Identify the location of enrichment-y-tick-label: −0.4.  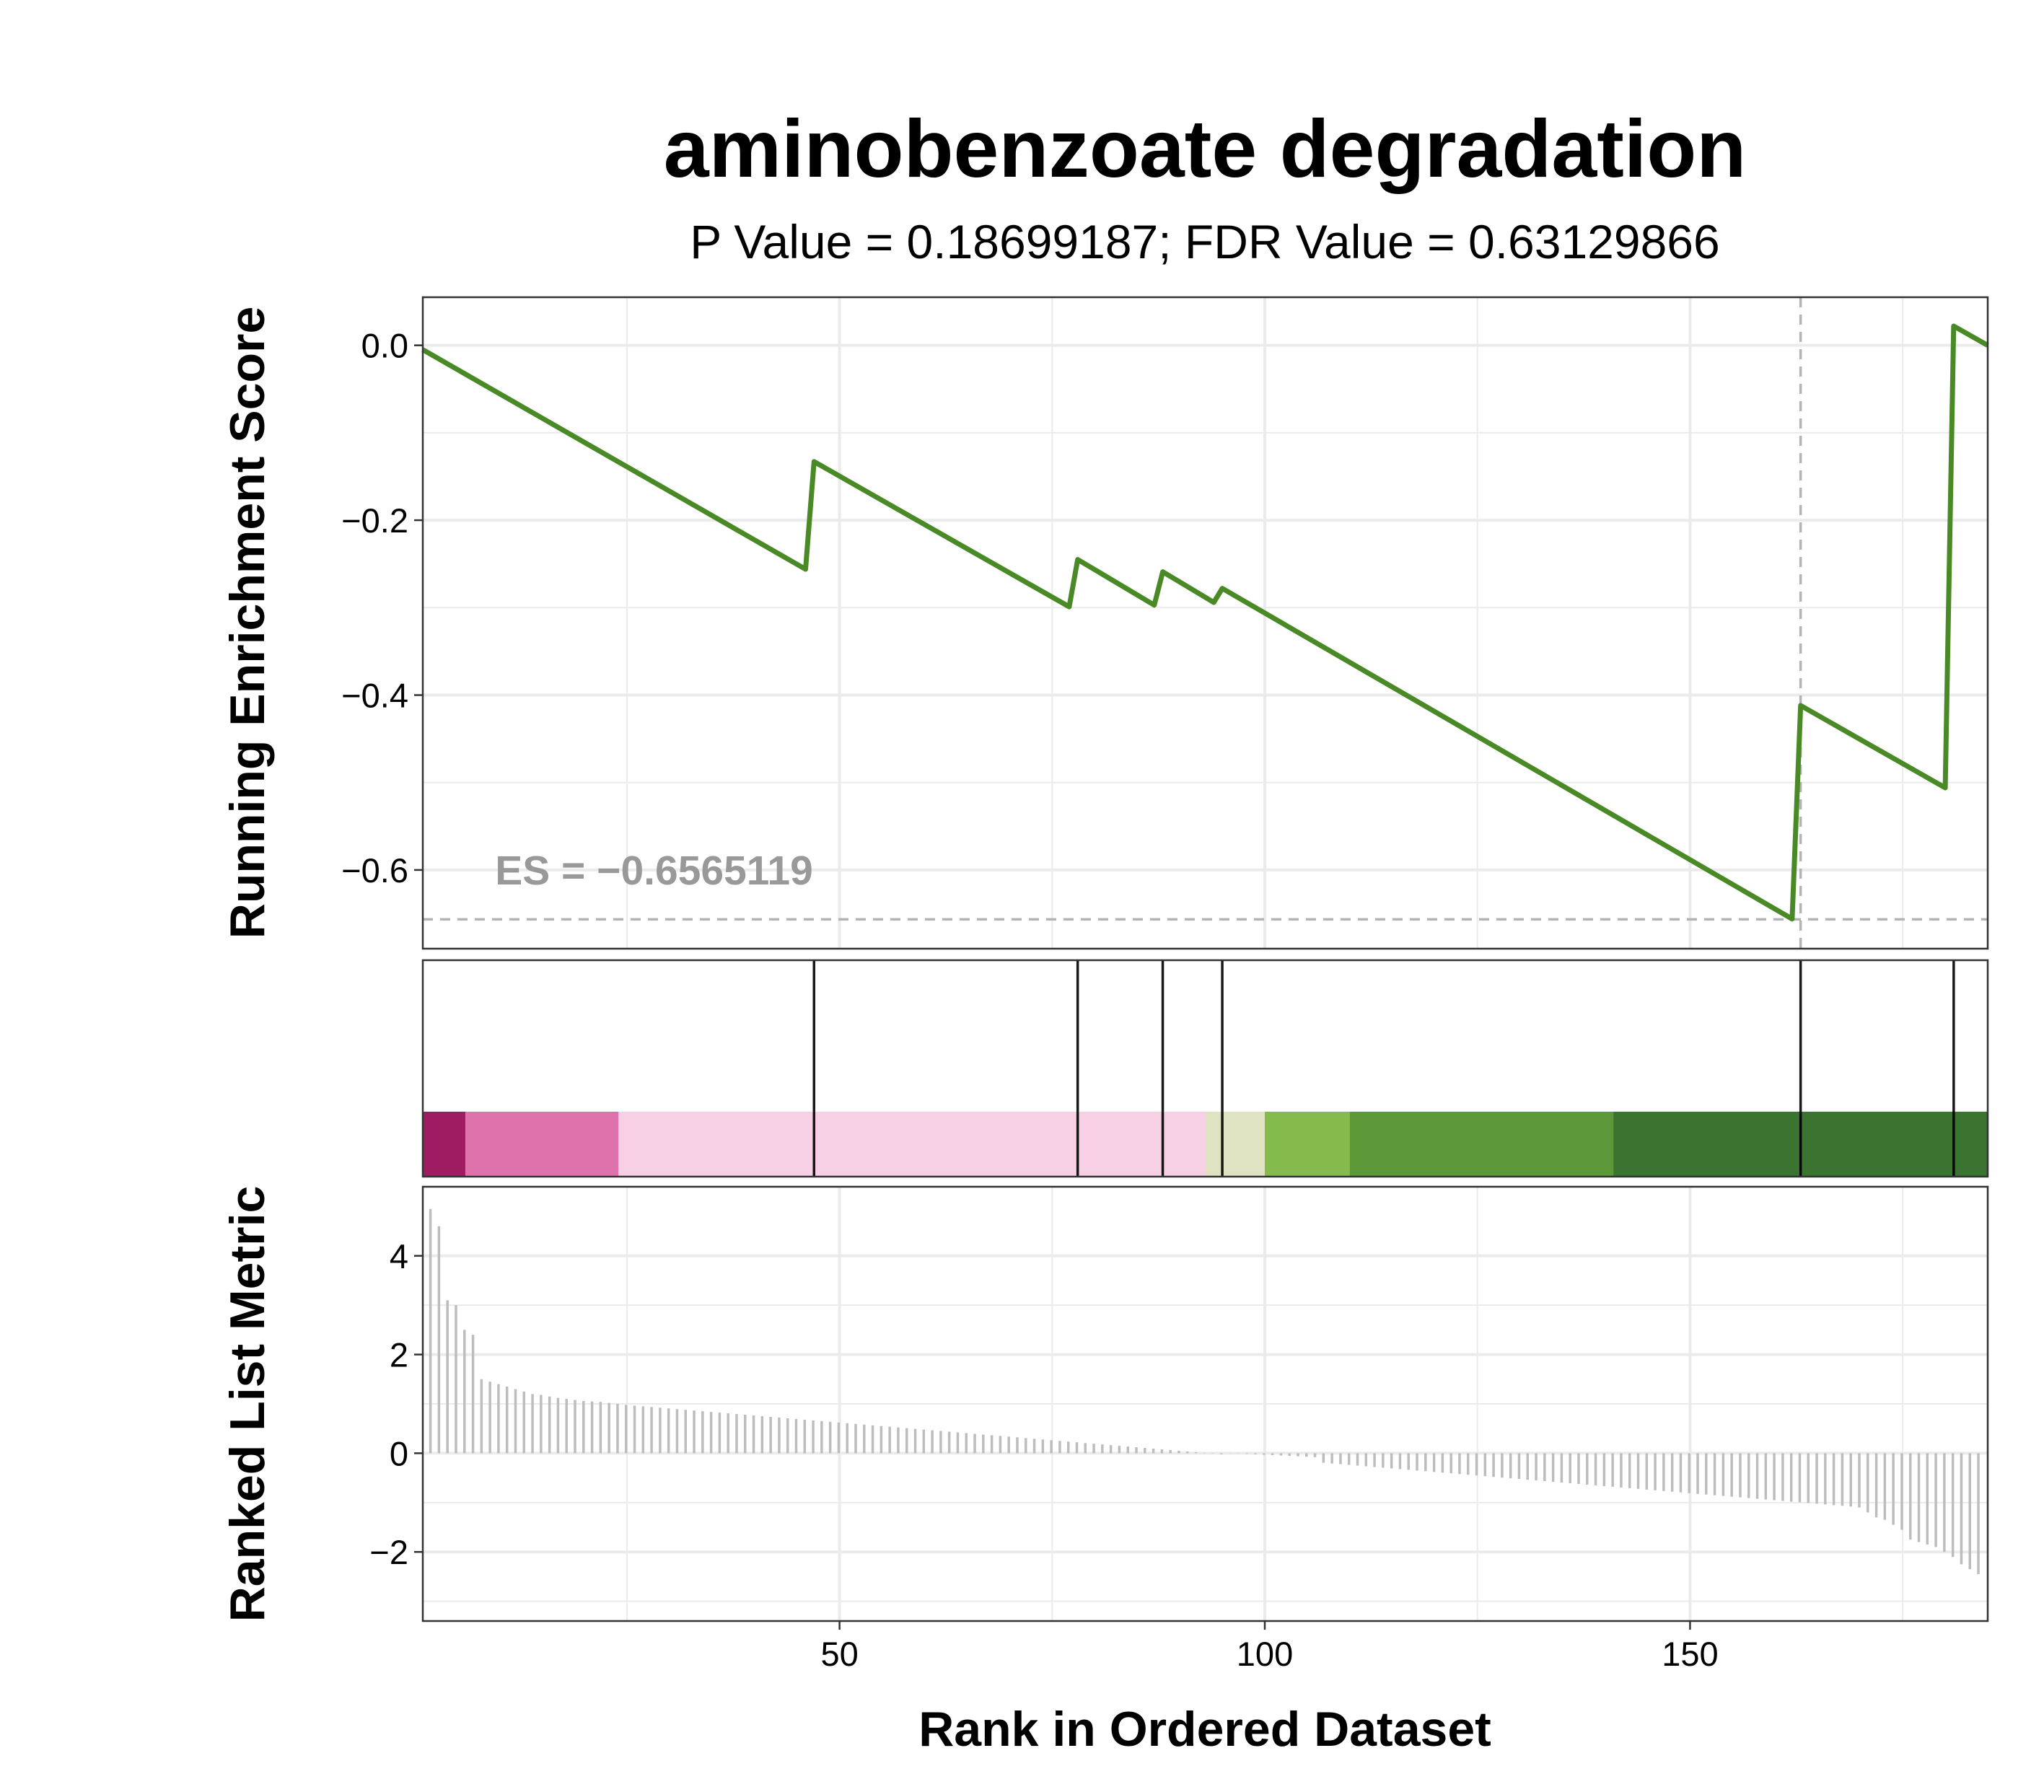
(374, 695).